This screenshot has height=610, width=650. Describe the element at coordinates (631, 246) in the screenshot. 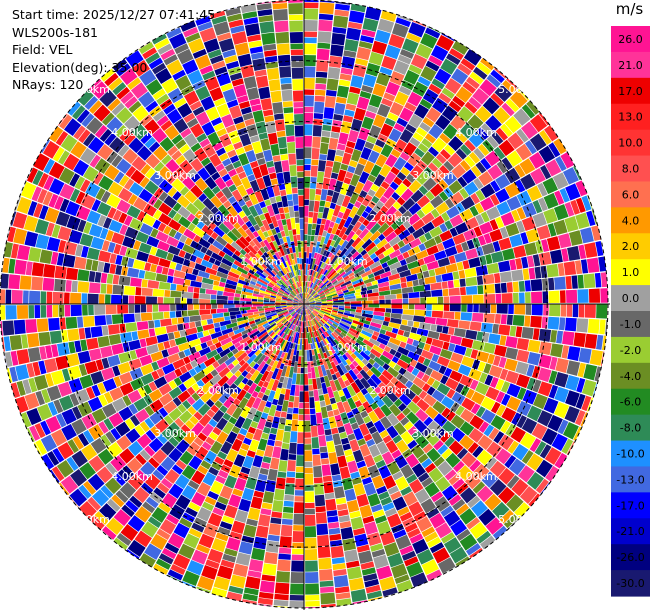

I see `colorbar-tick-label: 2.0` at that location.